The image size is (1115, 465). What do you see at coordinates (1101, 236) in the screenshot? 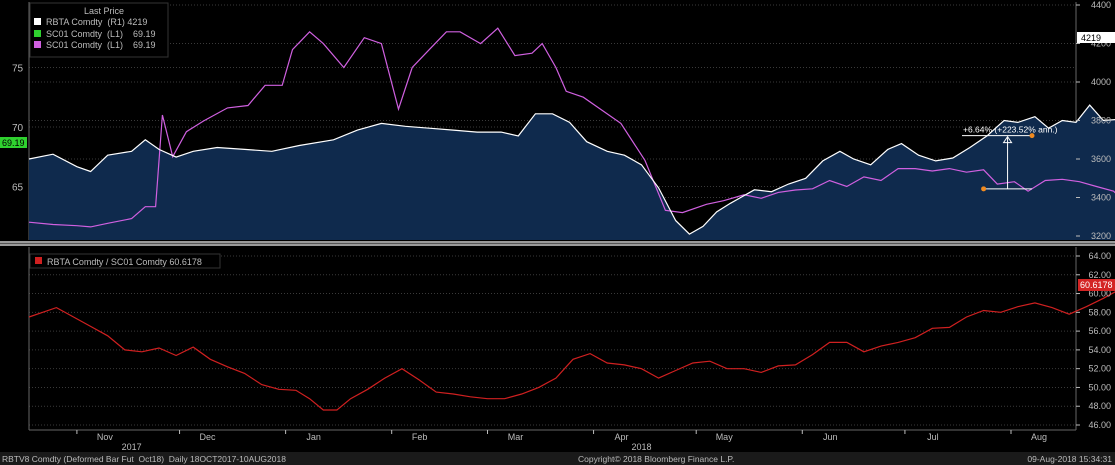
I see `right-tick-label: 3200` at bounding box center [1101, 236].